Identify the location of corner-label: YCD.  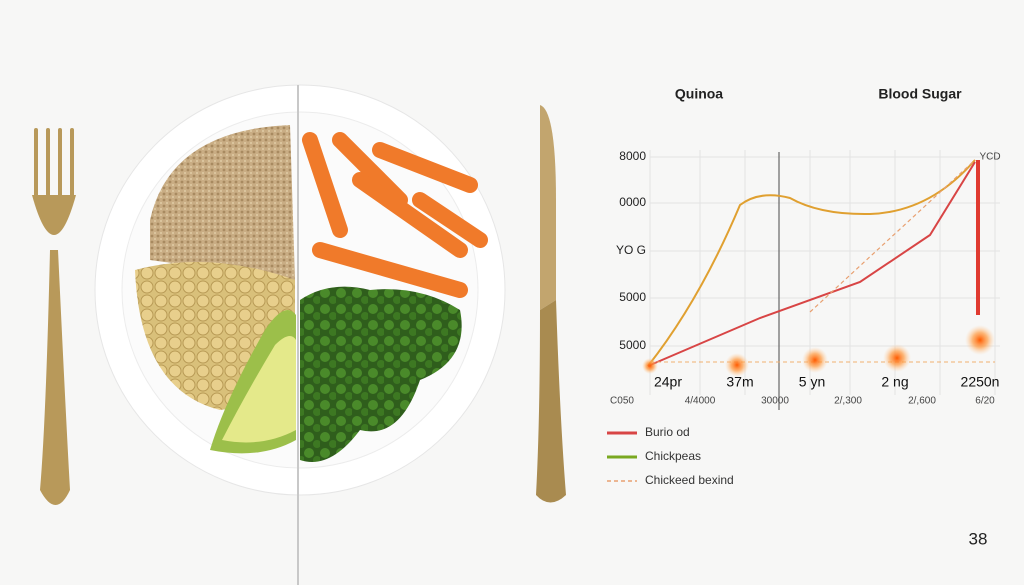
(989, 157).